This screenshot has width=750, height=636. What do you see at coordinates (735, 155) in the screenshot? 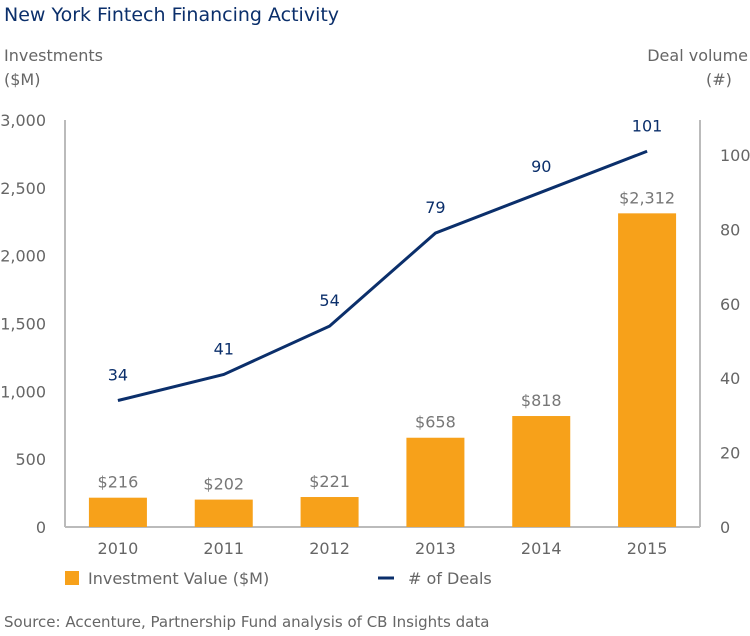
I see `right-tick-label: 100` at bounding box center [735, 155].